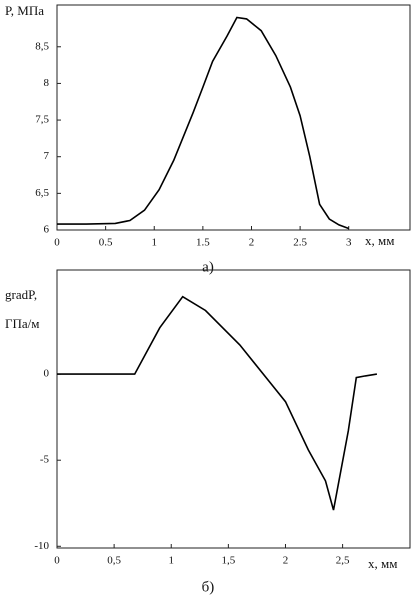 This screenshot has height=600, width=416. Describe the element at coordinates (47, 230) in the screenshot. I see `y-tick-label: 6` at that location.